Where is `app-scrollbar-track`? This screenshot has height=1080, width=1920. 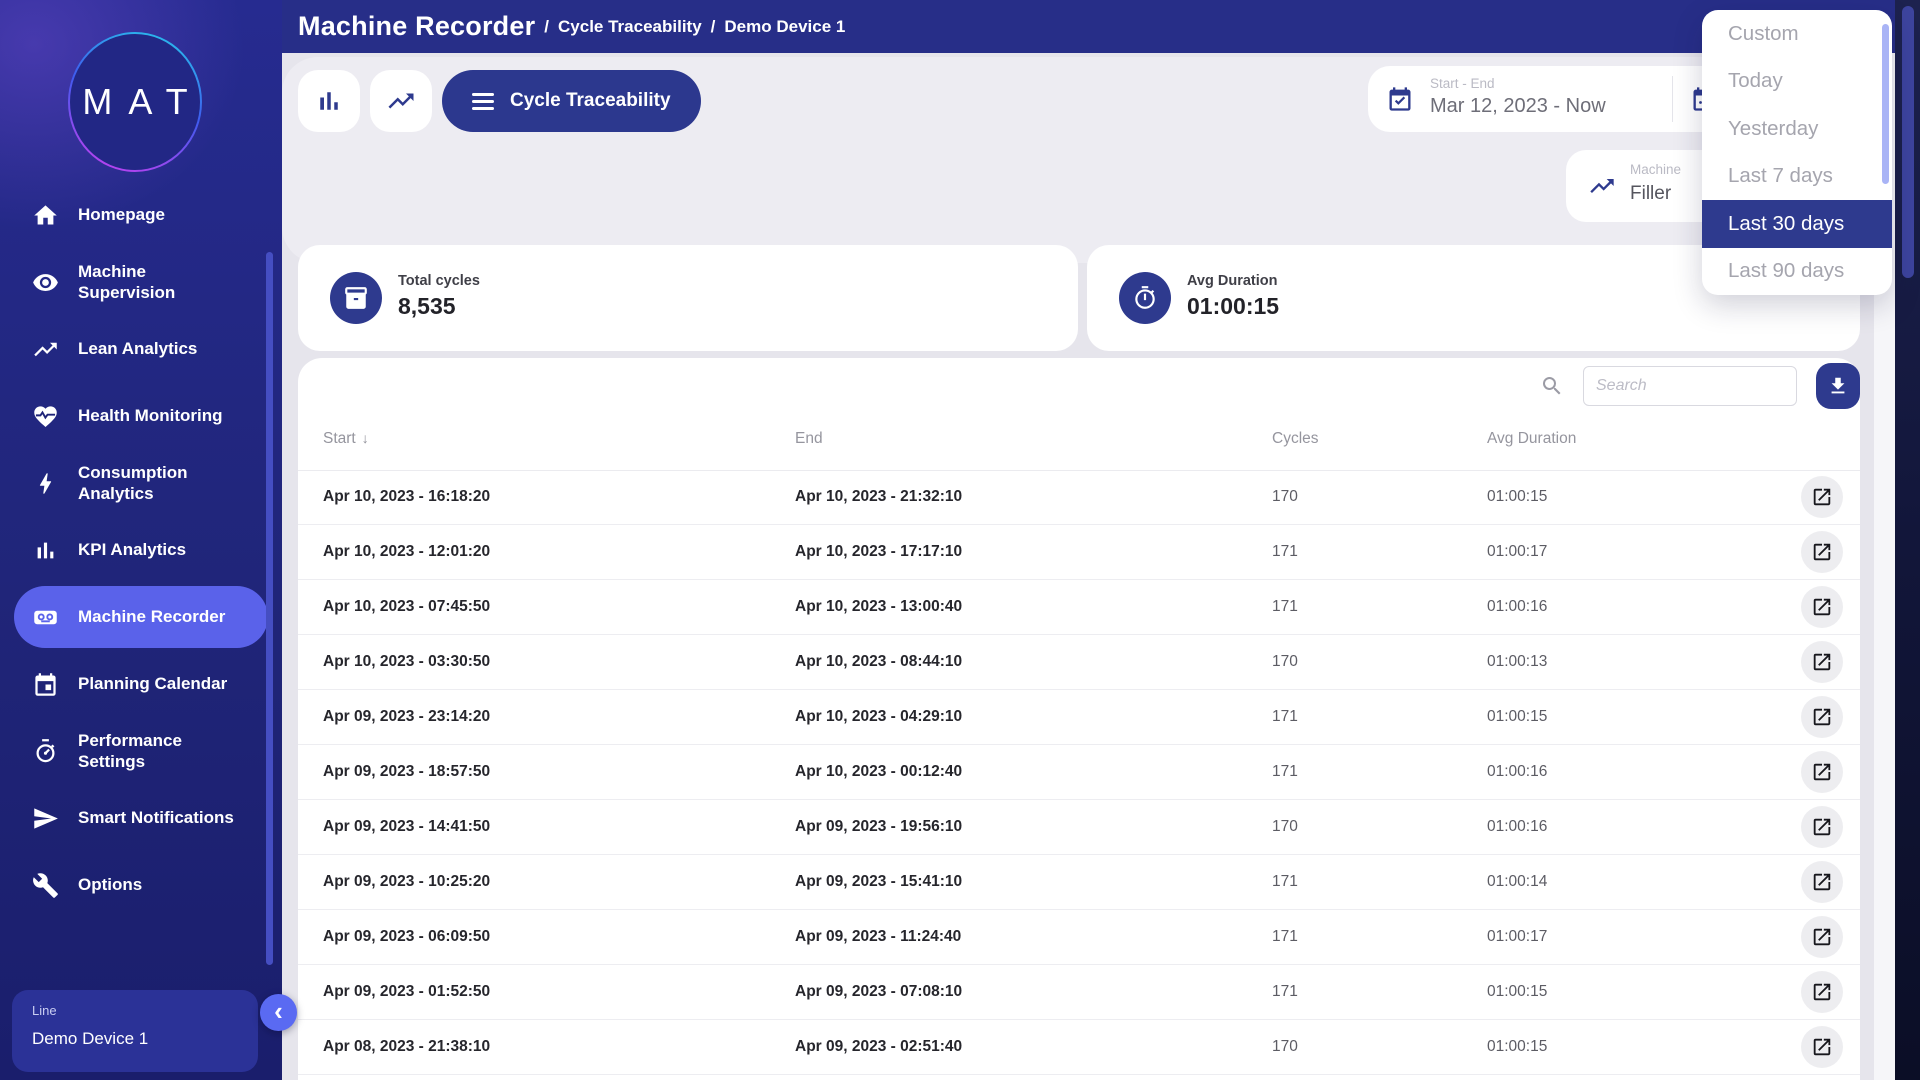
app-scrollbar-track is located at coordinates (1884, 566).